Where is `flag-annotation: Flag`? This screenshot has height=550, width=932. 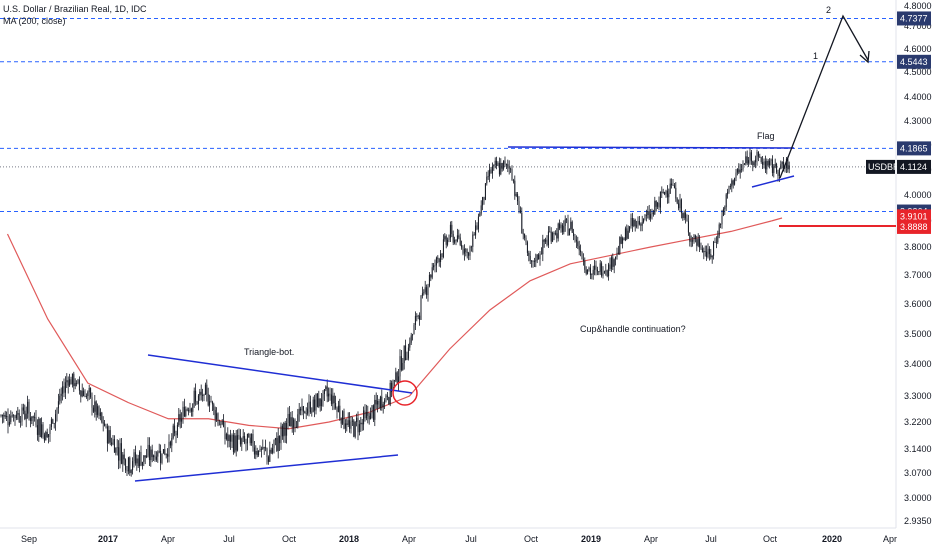
flag-annotation: Flag is located at coordinates (766, 136).